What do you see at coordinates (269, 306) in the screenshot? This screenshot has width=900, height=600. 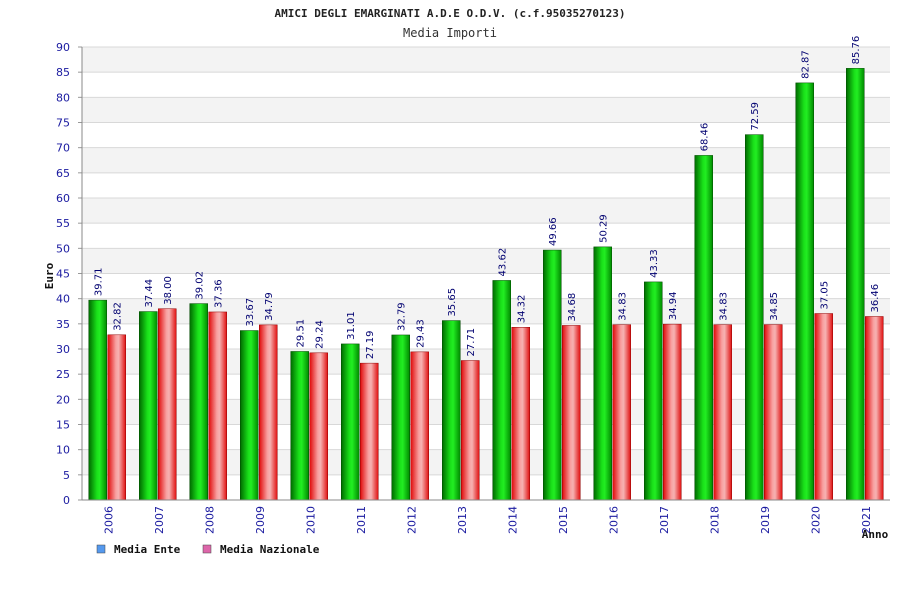 I see `value-label-media-nazionale-2009: 34.79` at bounding box center [269, 306].